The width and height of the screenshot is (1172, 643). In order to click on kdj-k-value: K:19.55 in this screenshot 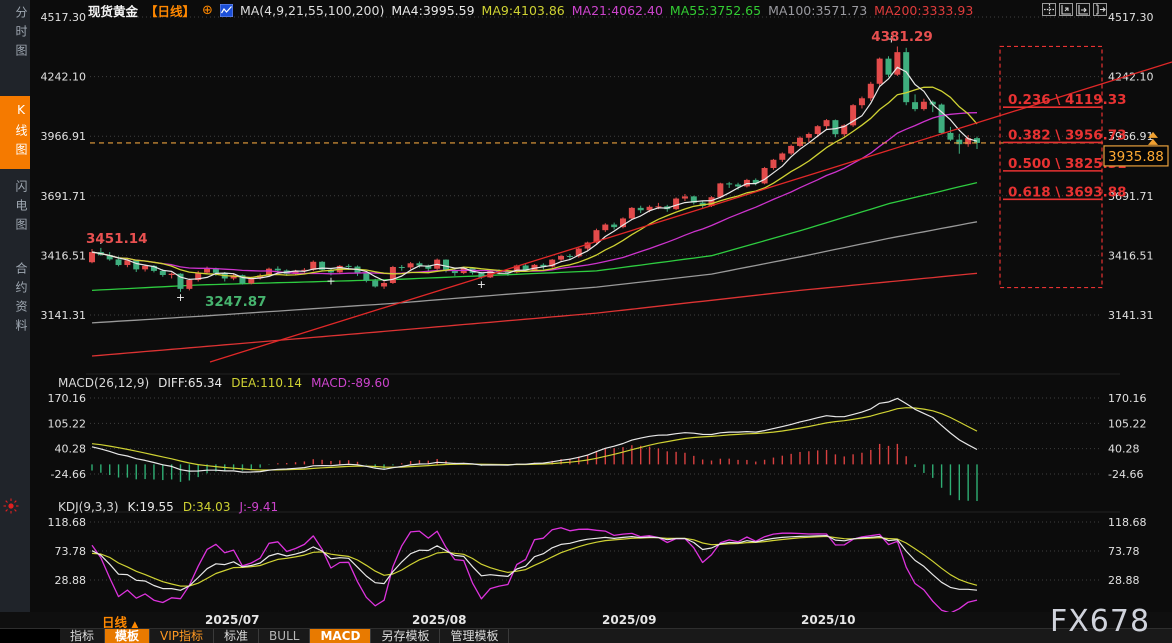, I will do `click(150, 507)`.